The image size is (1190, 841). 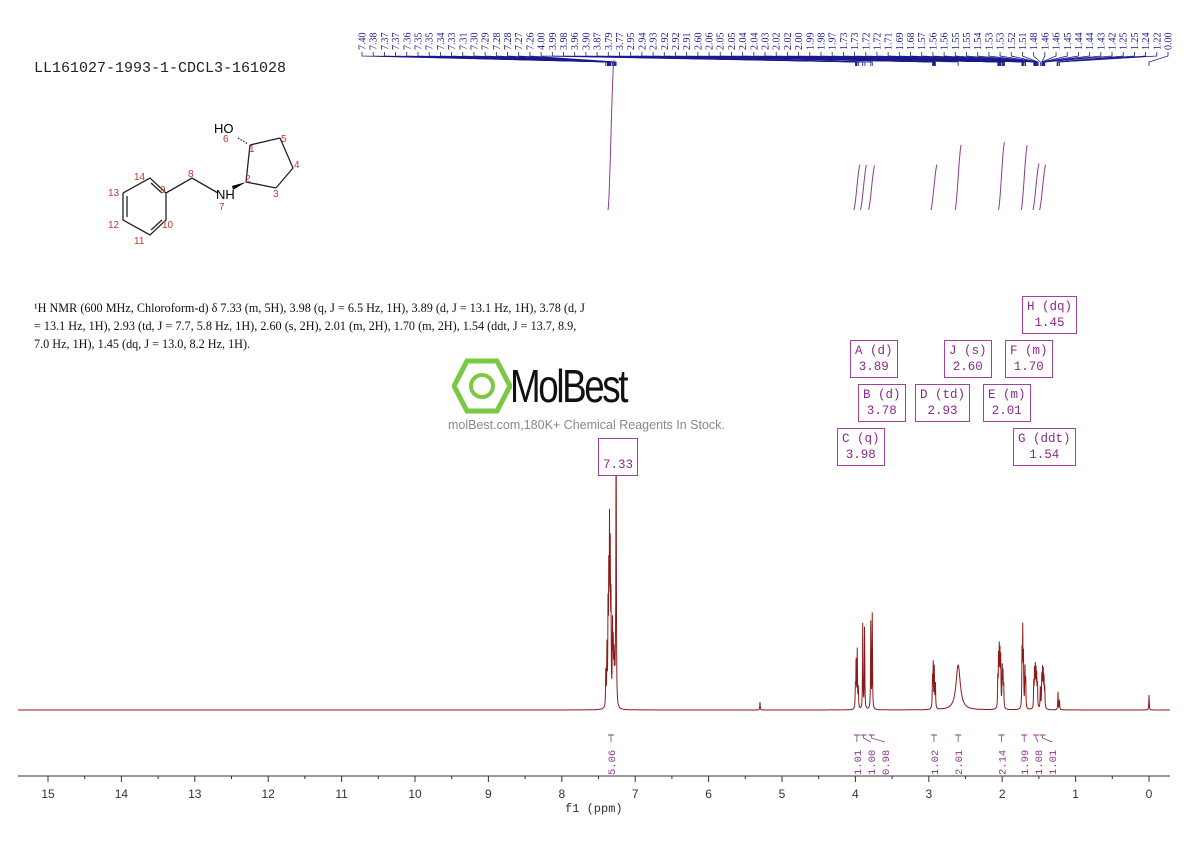 What do you see at coordinates (586, 42) in the screenshot?
I see `peak-label: 3.90` at bounding box center [586, 42].